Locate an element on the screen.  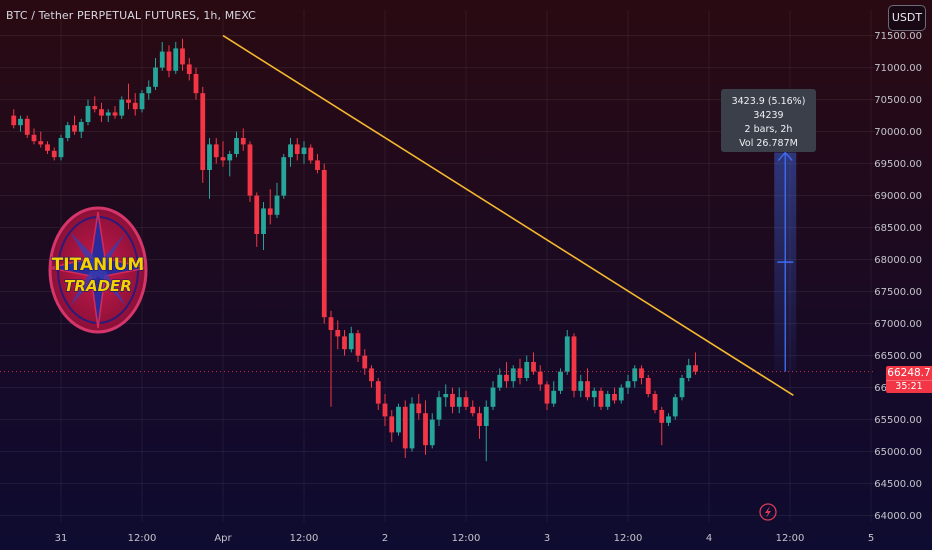
logo-text-line2: TRADER is located at coordinates (98, 286).